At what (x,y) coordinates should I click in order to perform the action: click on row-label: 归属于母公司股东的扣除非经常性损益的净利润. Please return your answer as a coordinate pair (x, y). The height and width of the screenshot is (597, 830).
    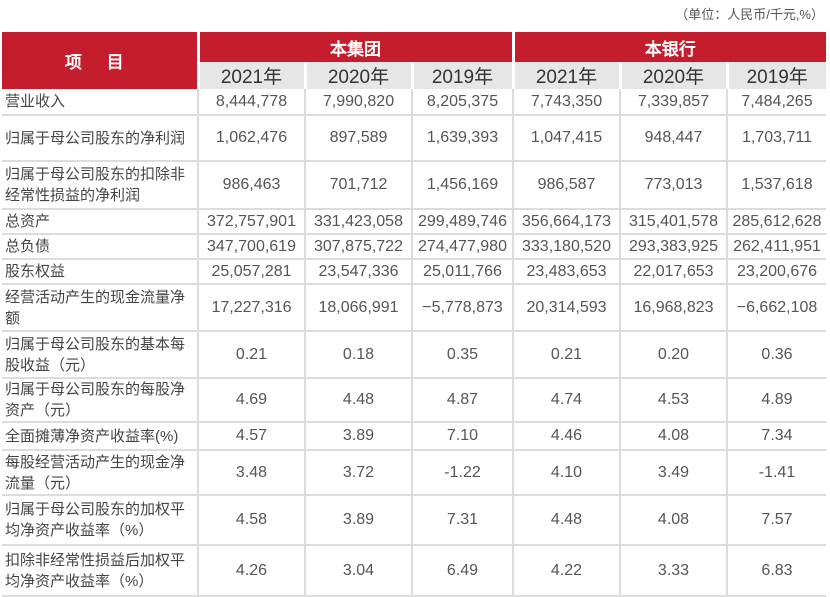
    Looking at the image, I should click on (100, 185).